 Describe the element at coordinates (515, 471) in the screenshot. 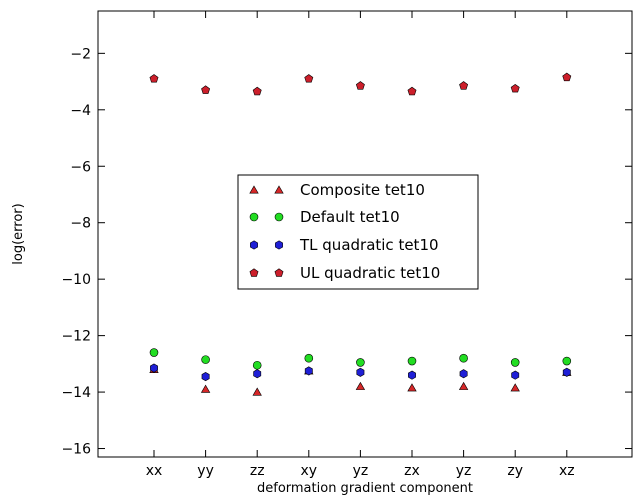

I see `x-tick-label: zy` at that location.